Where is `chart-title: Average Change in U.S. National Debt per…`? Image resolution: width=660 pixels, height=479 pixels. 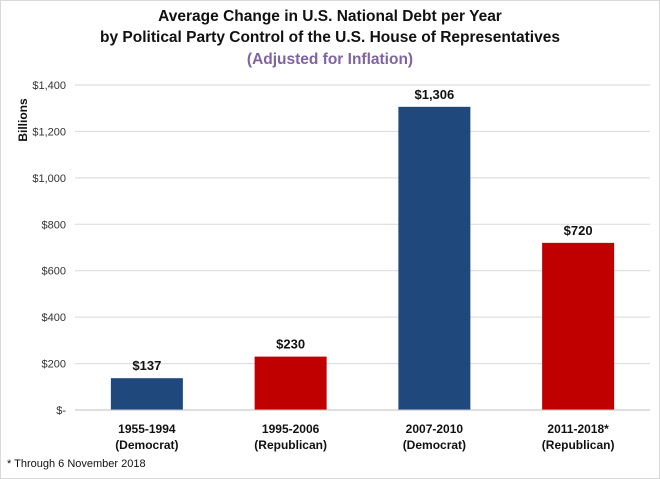
chart-title: Average Change in U.S. National Debt per… is located at coordinates (330, 16).